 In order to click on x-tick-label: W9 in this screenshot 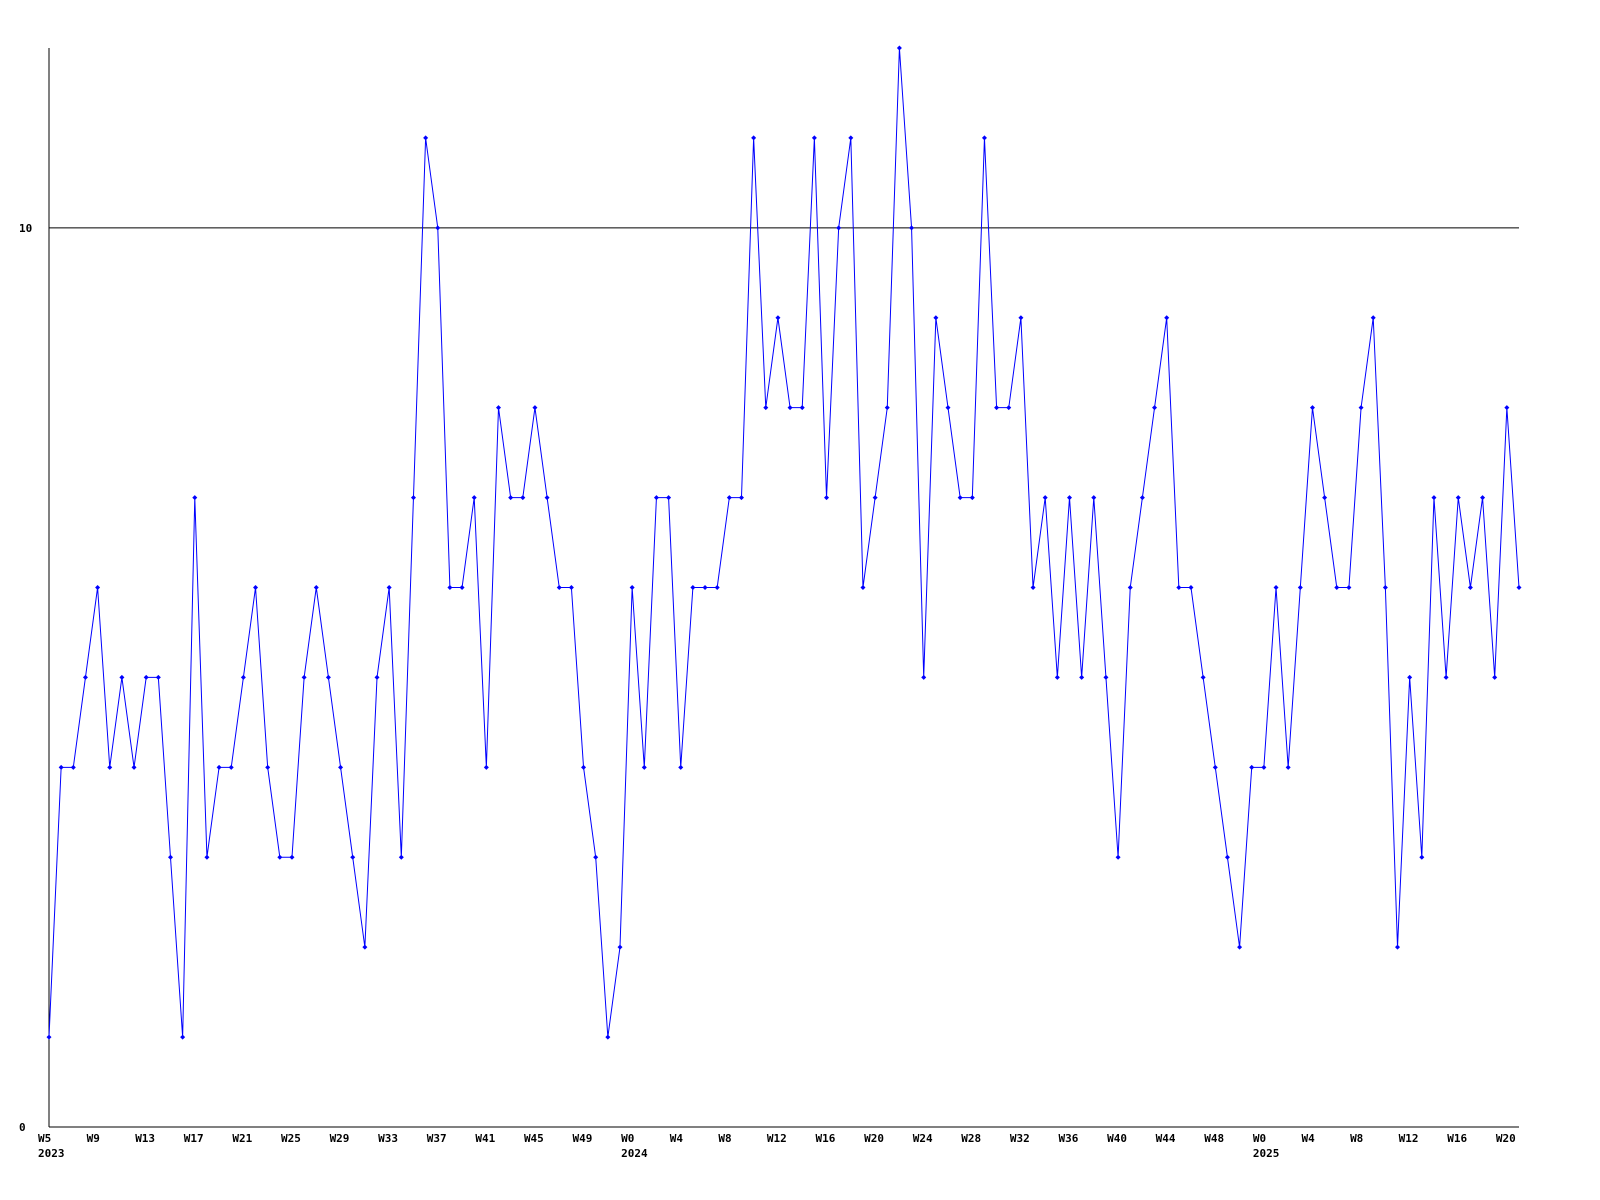, I will do `click(93, 1138)`.